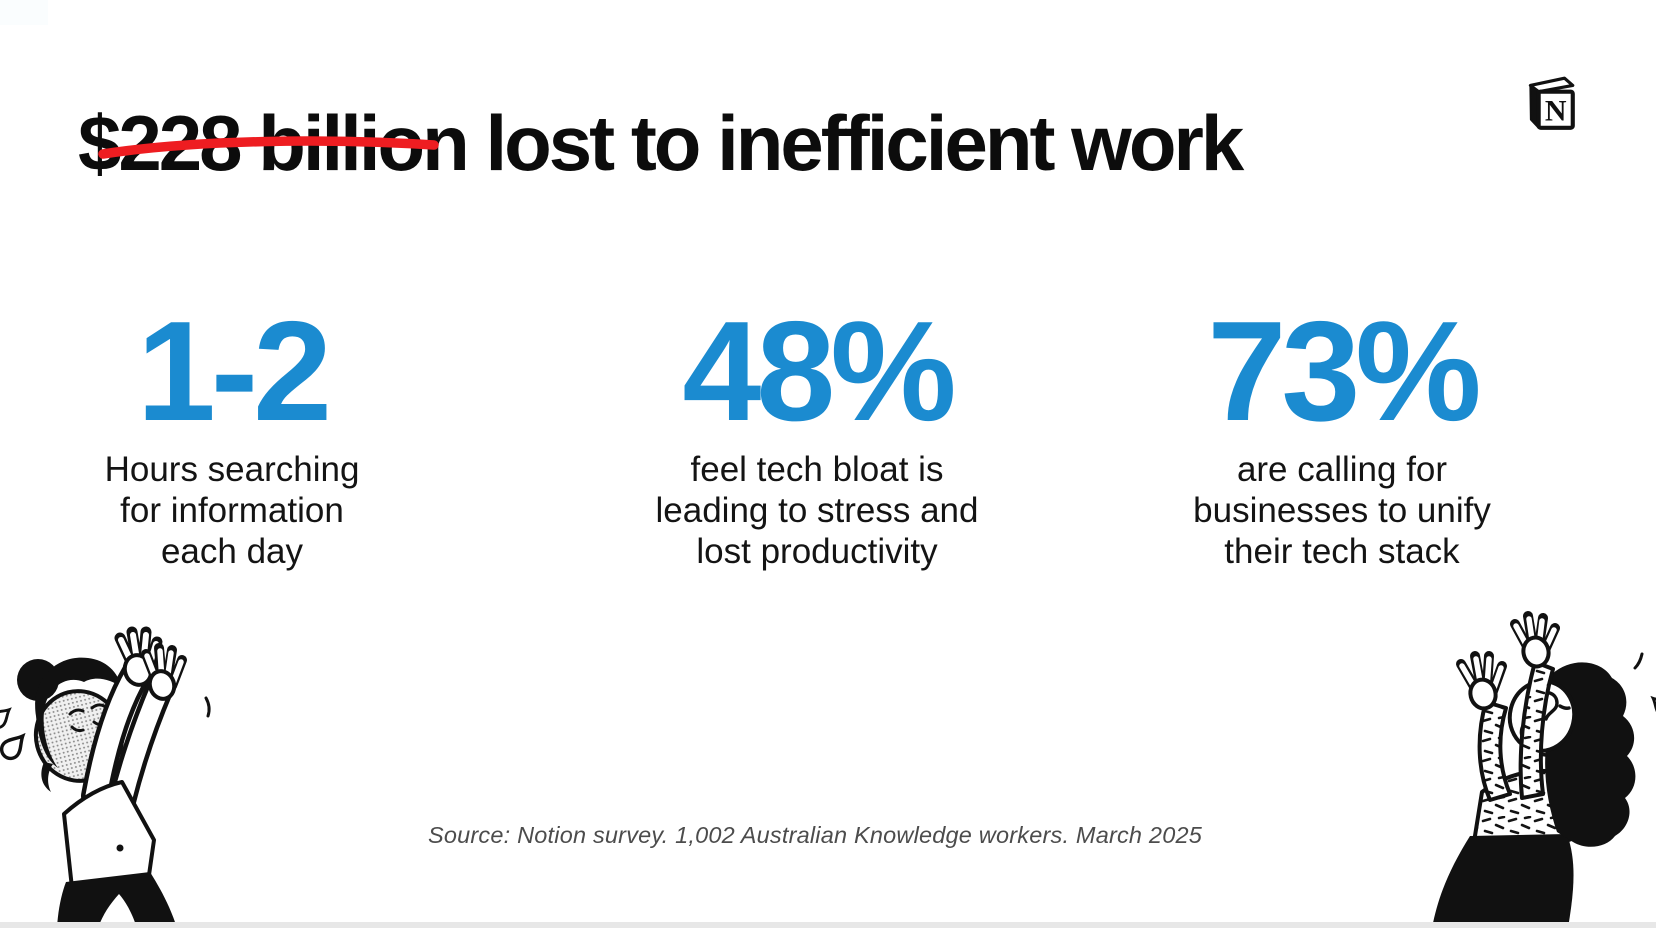 This screenshot has width=1656, height=928. Describe the element at coordinates (24, 12) in the screenshot. I see `corner-tint` at that location.